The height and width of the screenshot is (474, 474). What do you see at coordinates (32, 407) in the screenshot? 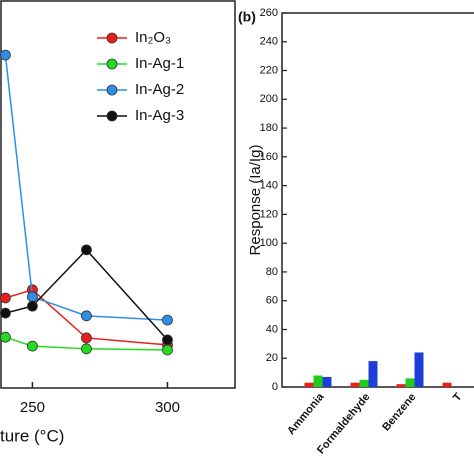
I see `x-tick-label: 250` at bounding box center [32, 407].